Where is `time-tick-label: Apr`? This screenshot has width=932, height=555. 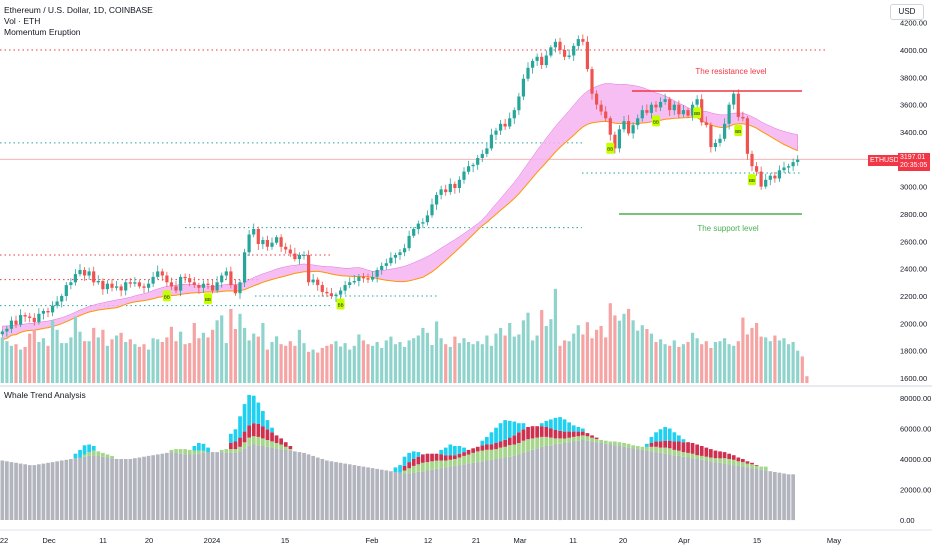 time-tick-label: Apr is located at coordinates (684, 540).